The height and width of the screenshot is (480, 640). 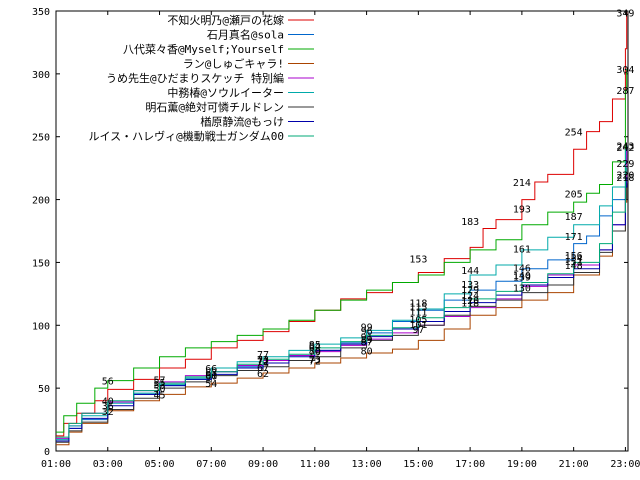 I want to click on data-label: 50, so click(x=160, y=389).